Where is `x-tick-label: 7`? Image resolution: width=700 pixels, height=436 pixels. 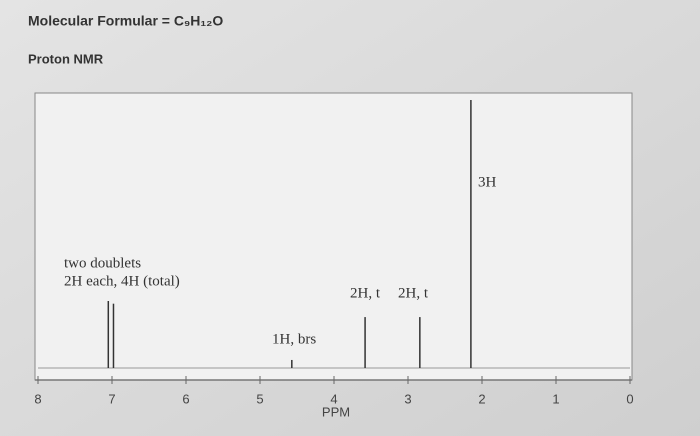
x-tick-label: 7 is located at coordinates (111, 398).